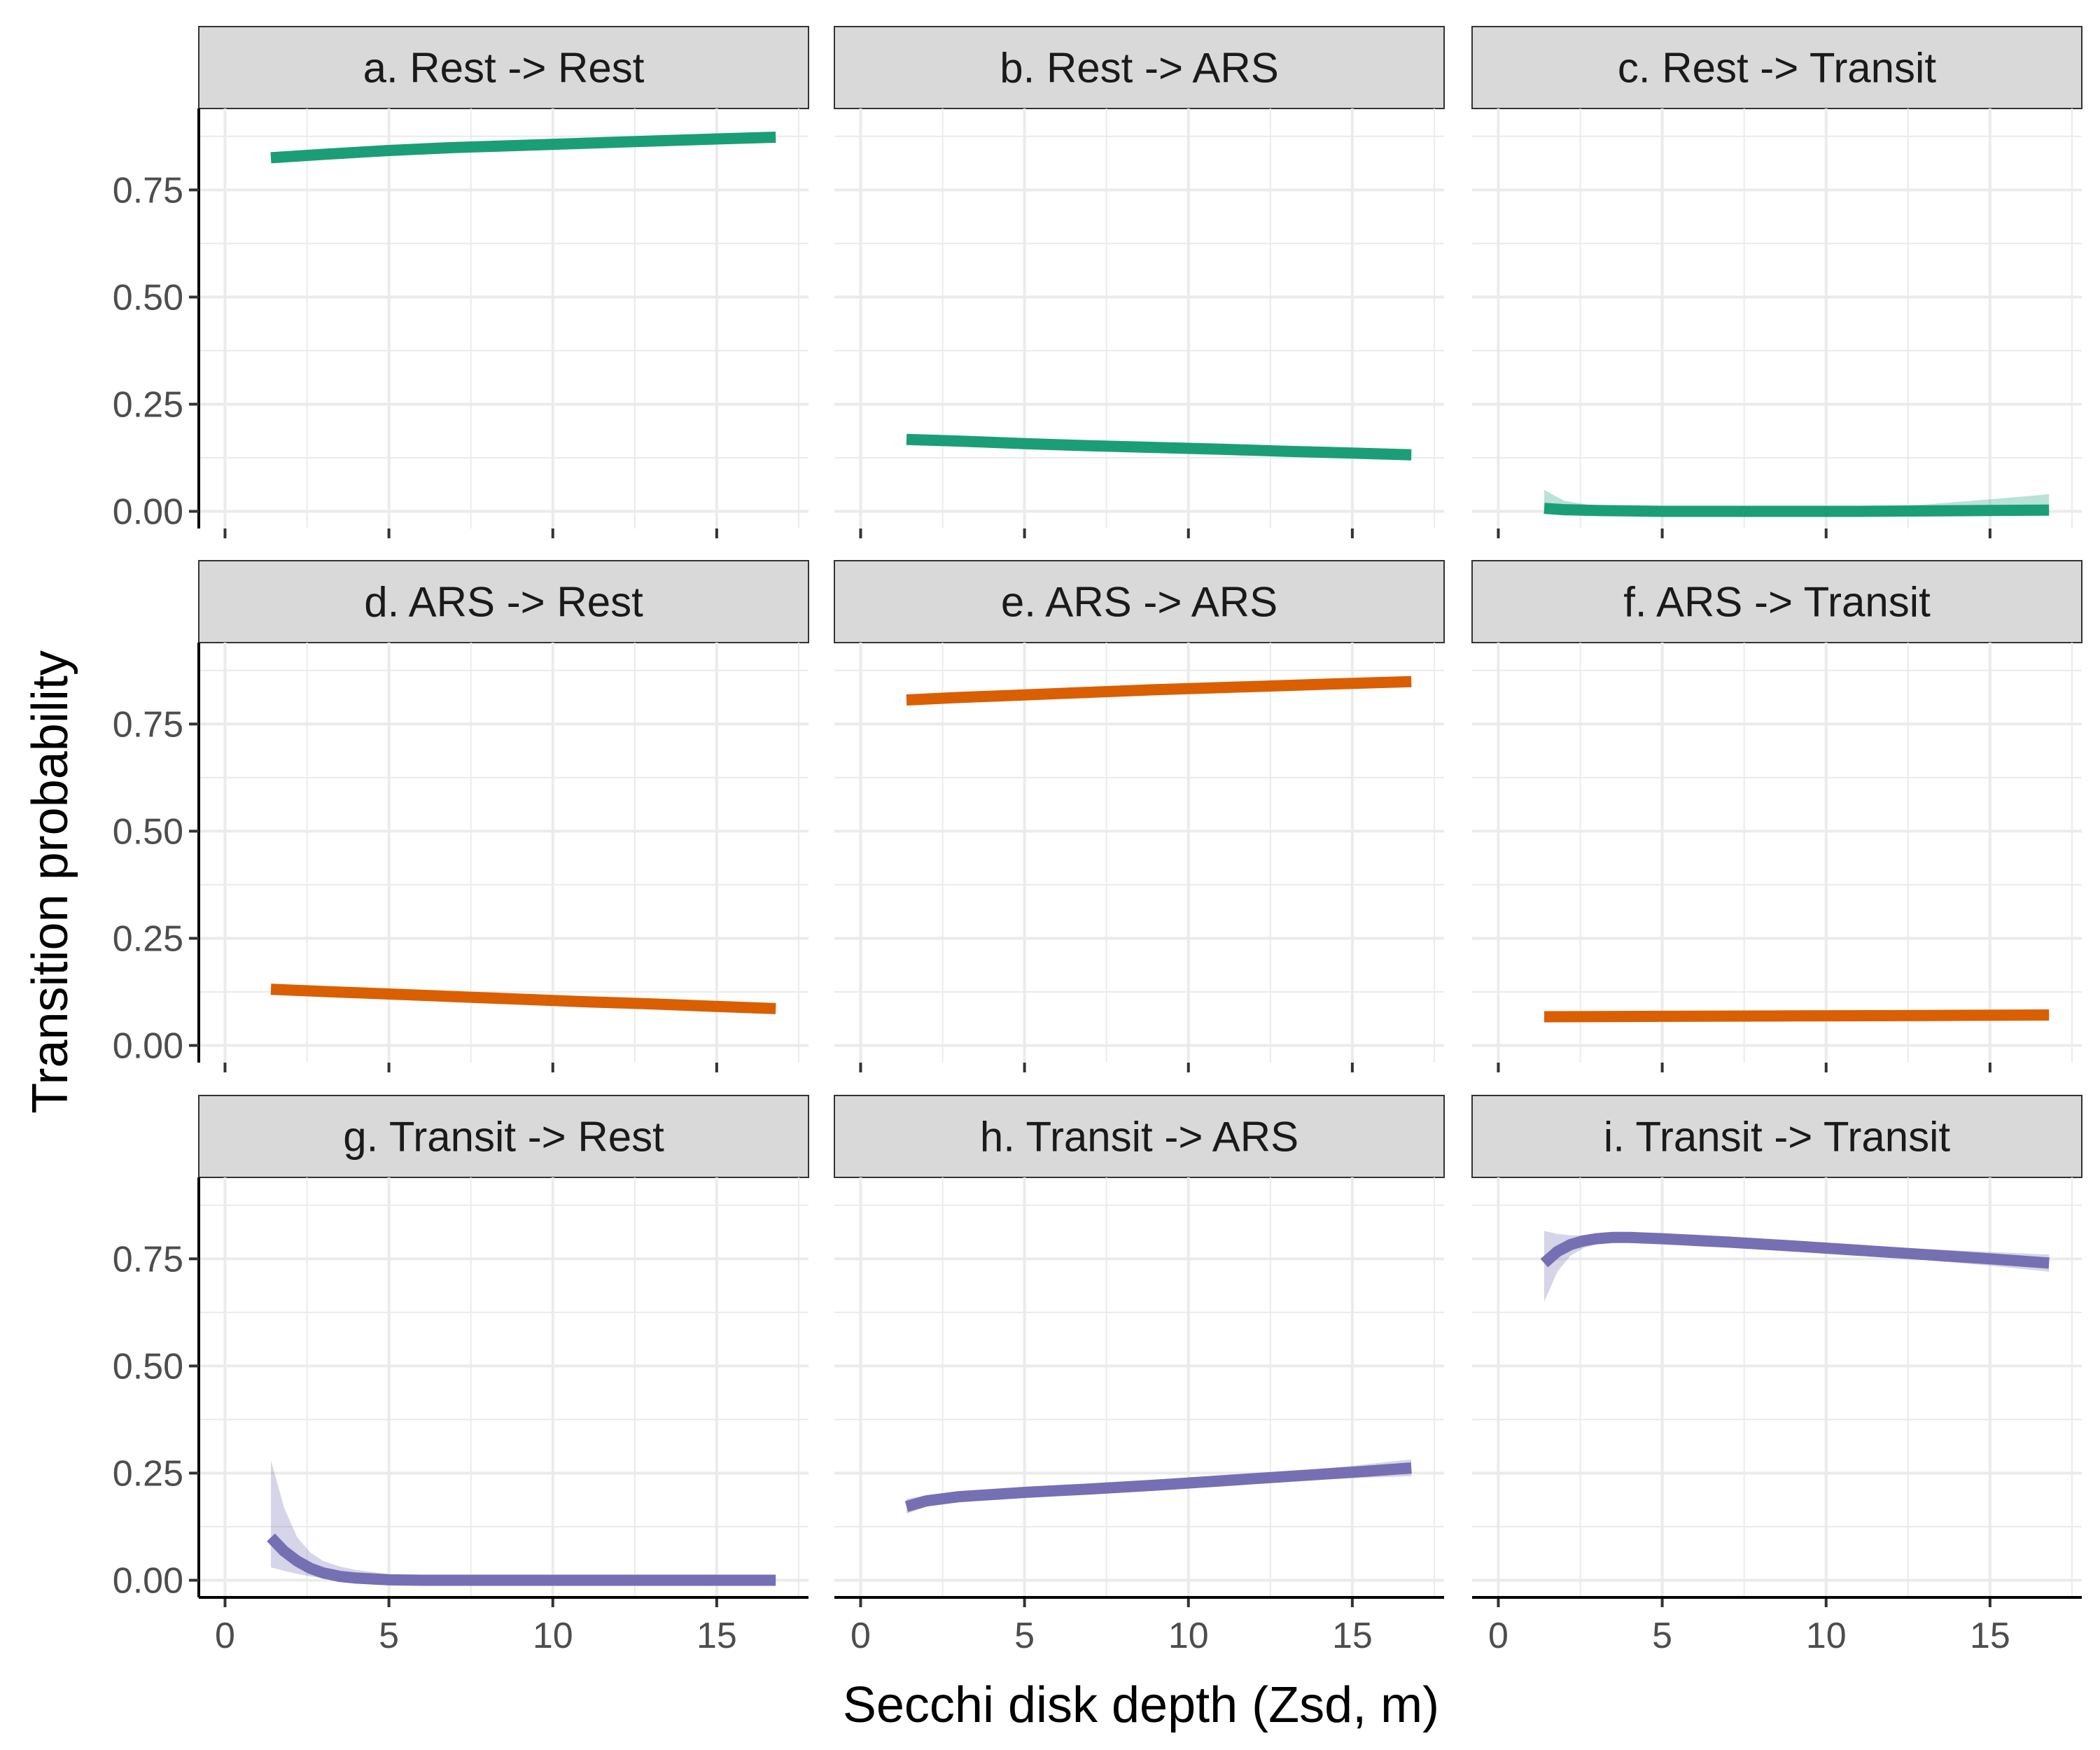  What do you see at coordinates (1776, 811) in the screenshot?
I see `panel-f: f. ARS -> Transit` at bounding box center [1776, 811].